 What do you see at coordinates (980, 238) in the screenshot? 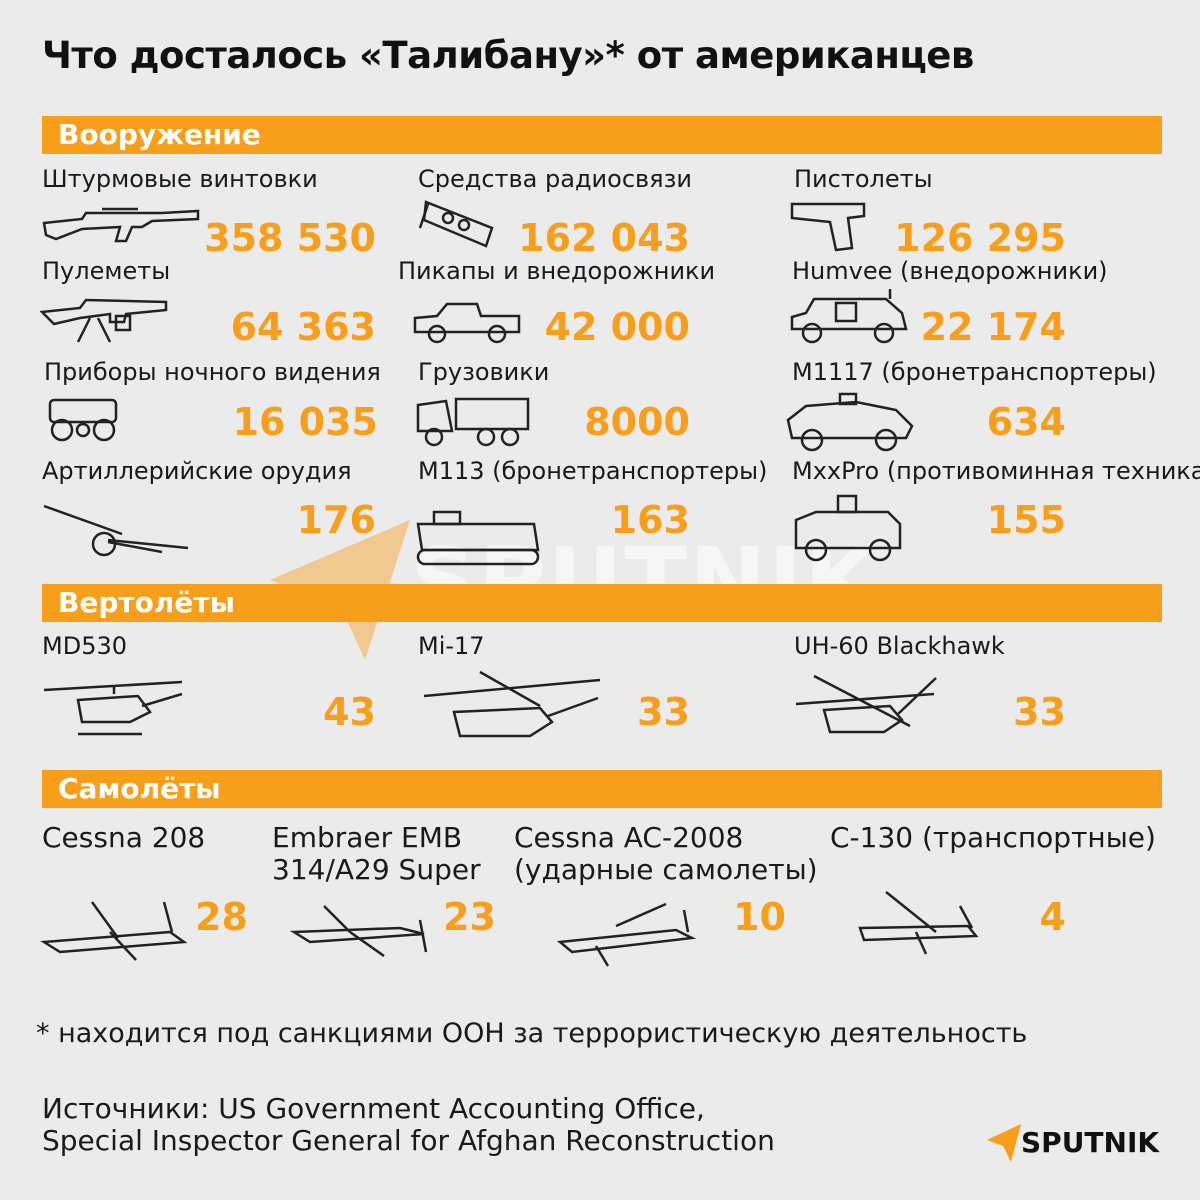
I see `weapon-value: 126 295` at bounding box center [980, 238].